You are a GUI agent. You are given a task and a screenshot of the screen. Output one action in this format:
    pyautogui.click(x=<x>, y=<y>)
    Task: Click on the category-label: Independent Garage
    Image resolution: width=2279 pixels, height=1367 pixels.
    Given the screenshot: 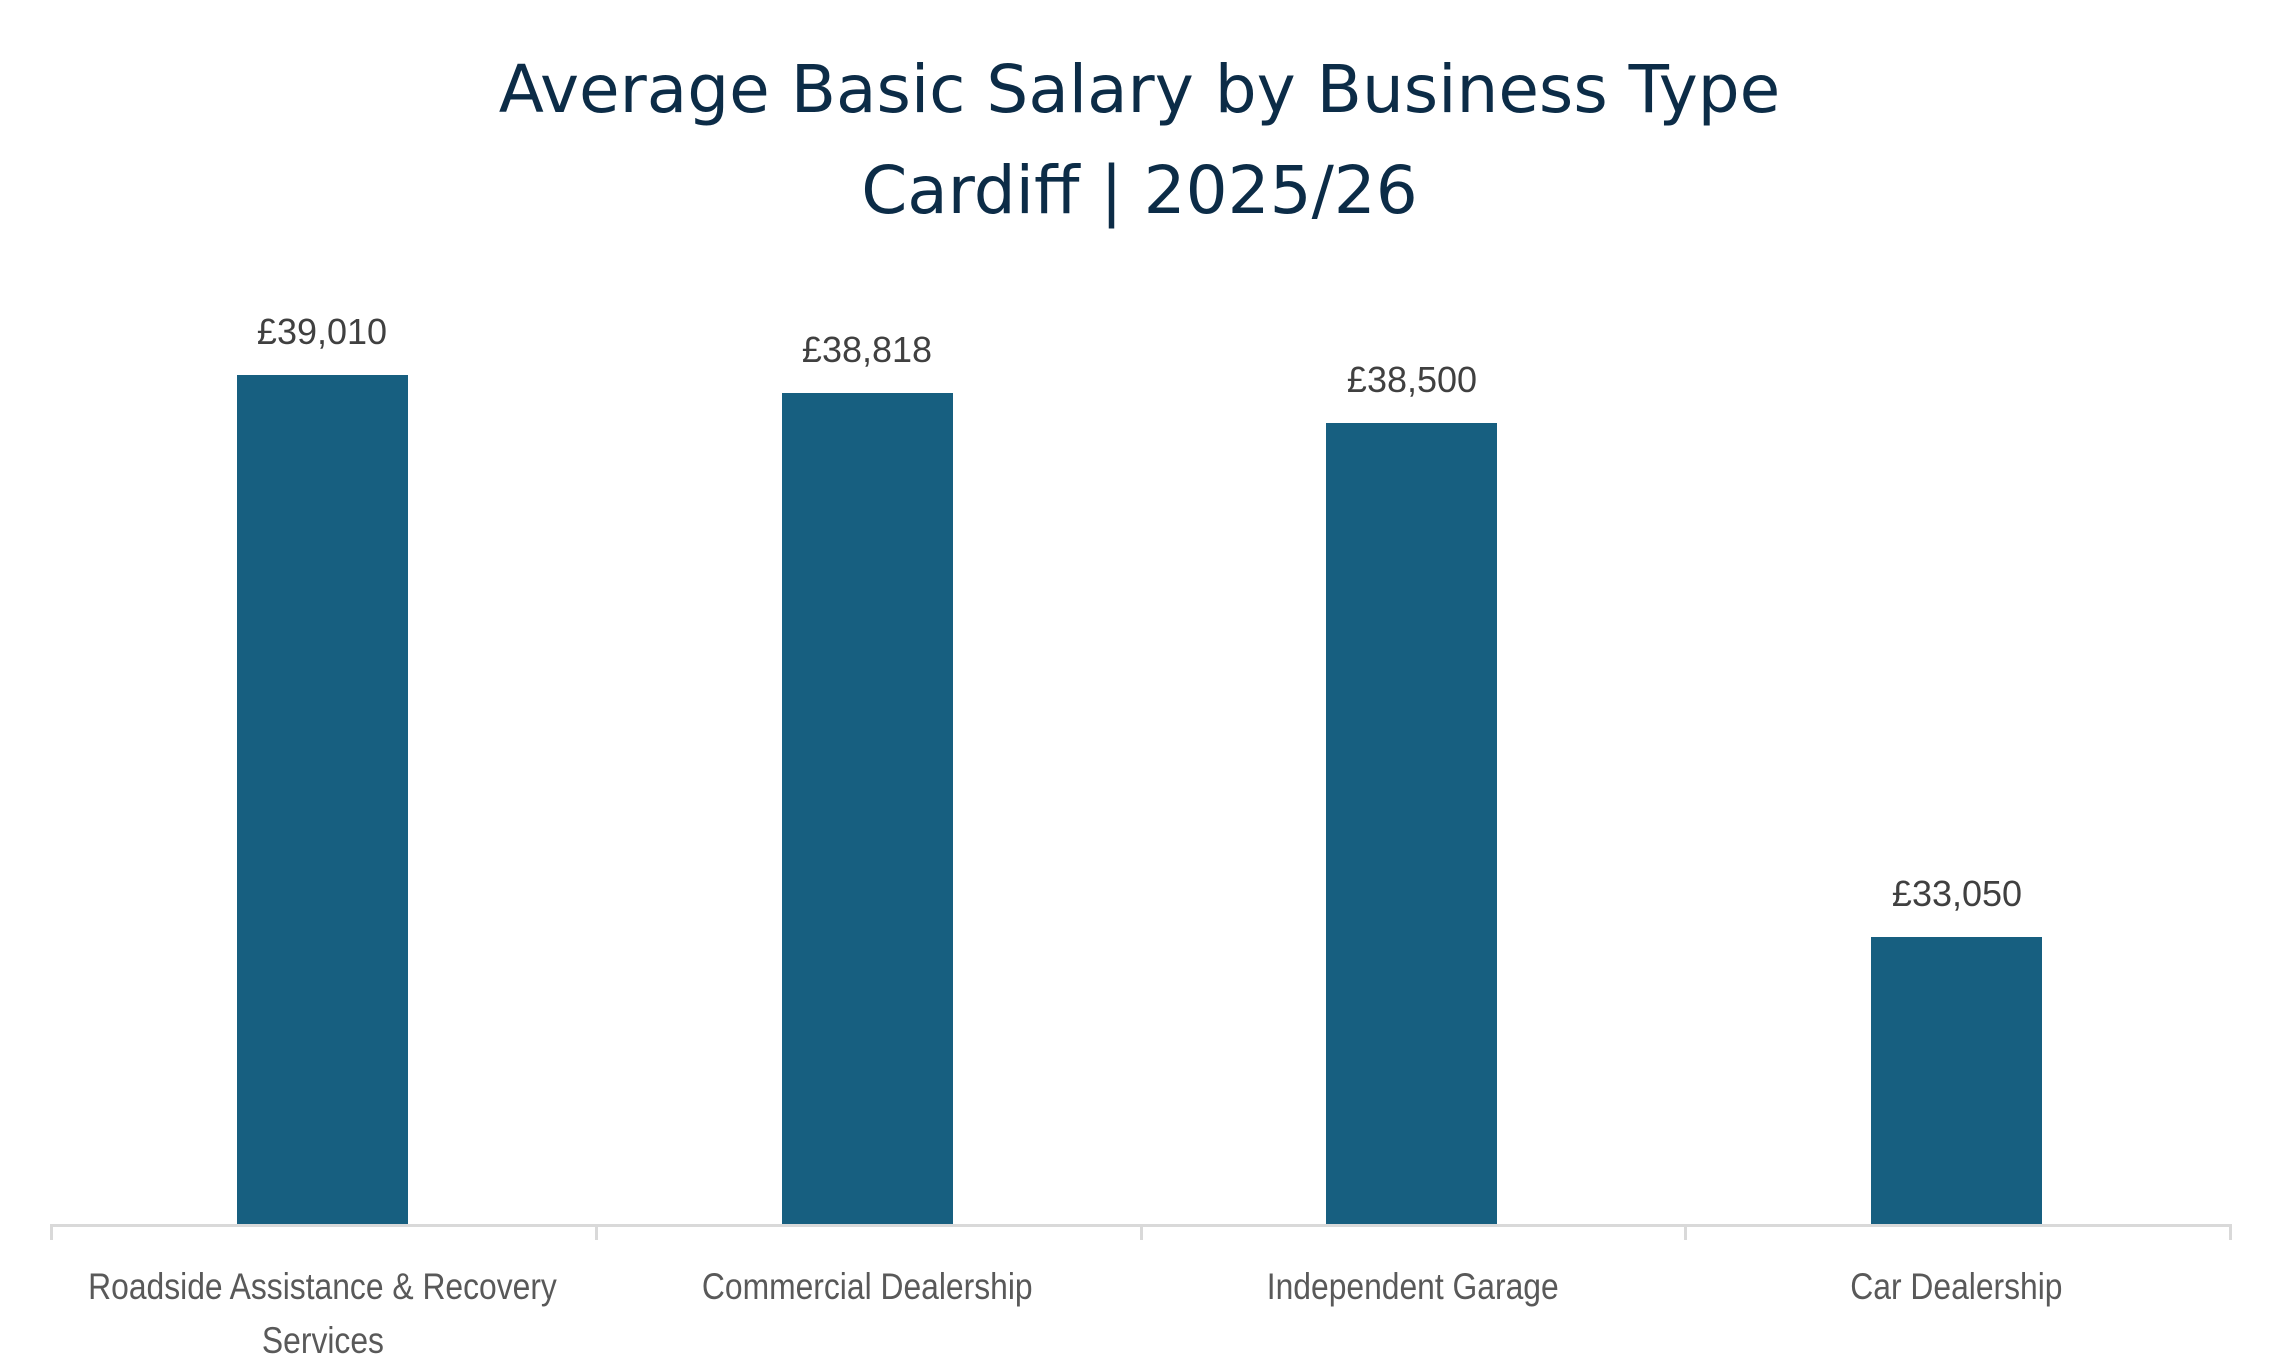 What is the action you would take?
    pyautogui.click(x=1412, y=1287)
    